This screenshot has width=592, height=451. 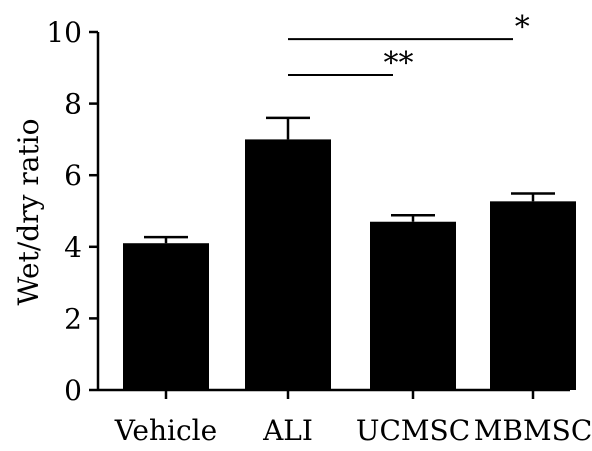 I want to click on y-tick-label: 10, so click(x=64, y=32).